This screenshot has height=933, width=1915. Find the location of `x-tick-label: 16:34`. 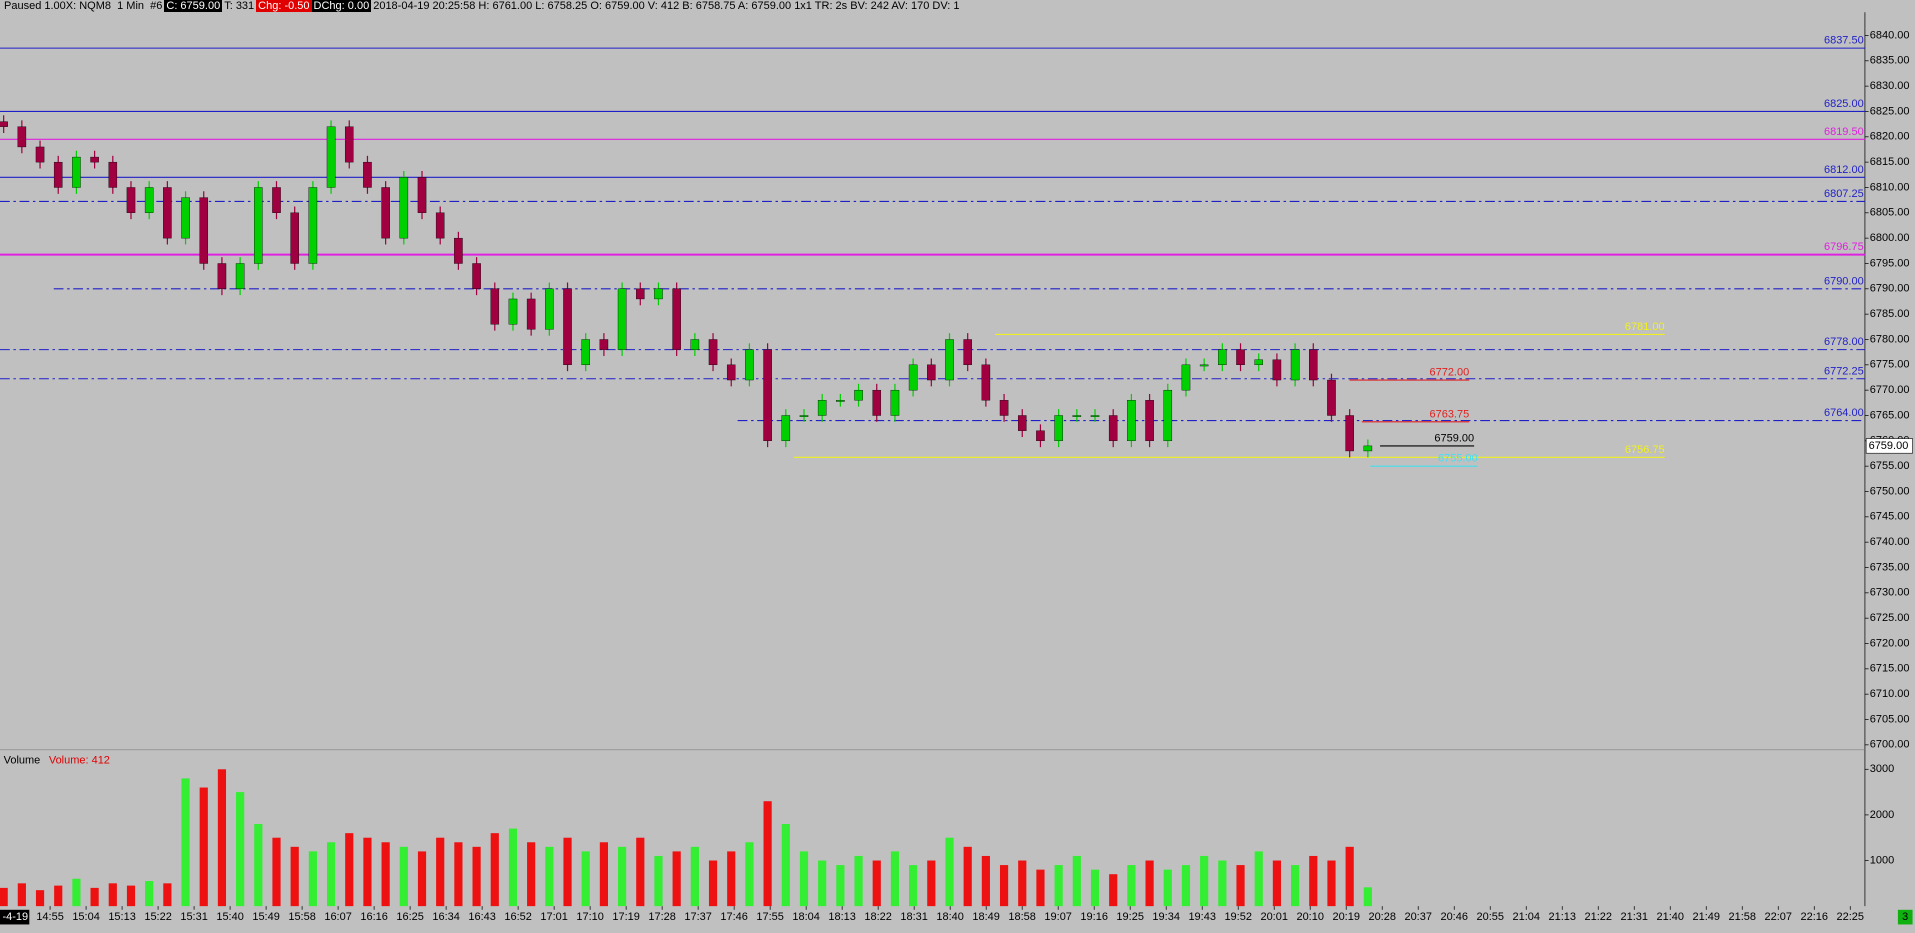

x-tick-label: 16:34 is located at coordinates (446, 917).